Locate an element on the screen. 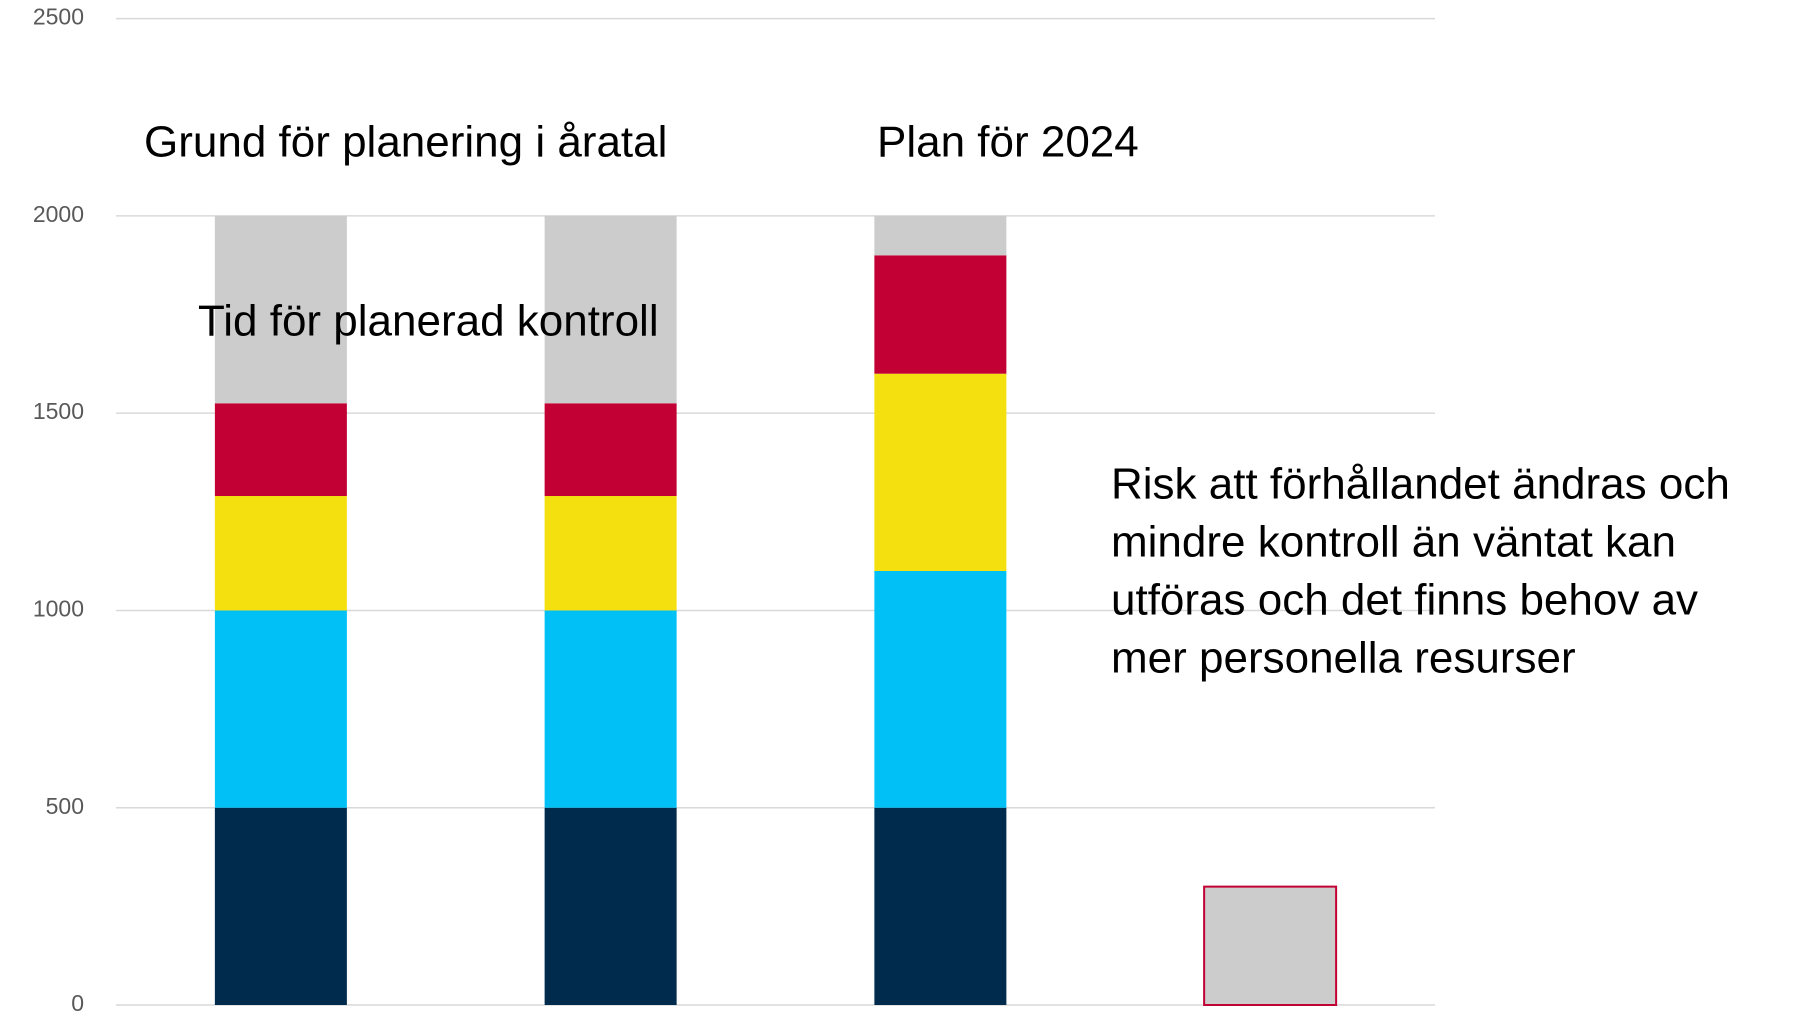 This screenshot has height=1016, width=1801. annotation-line: mindre kontroll än väntat kan is located at coordinates (1393, 542).